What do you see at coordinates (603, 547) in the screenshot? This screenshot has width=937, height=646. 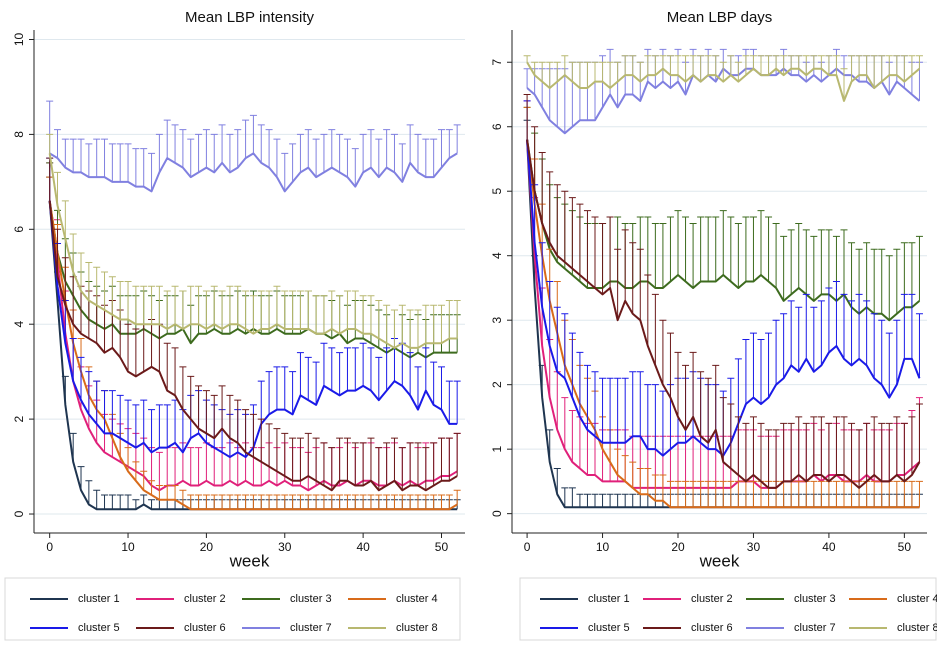 I see `x-tick-label: 10` at bounding box center [603, 547].